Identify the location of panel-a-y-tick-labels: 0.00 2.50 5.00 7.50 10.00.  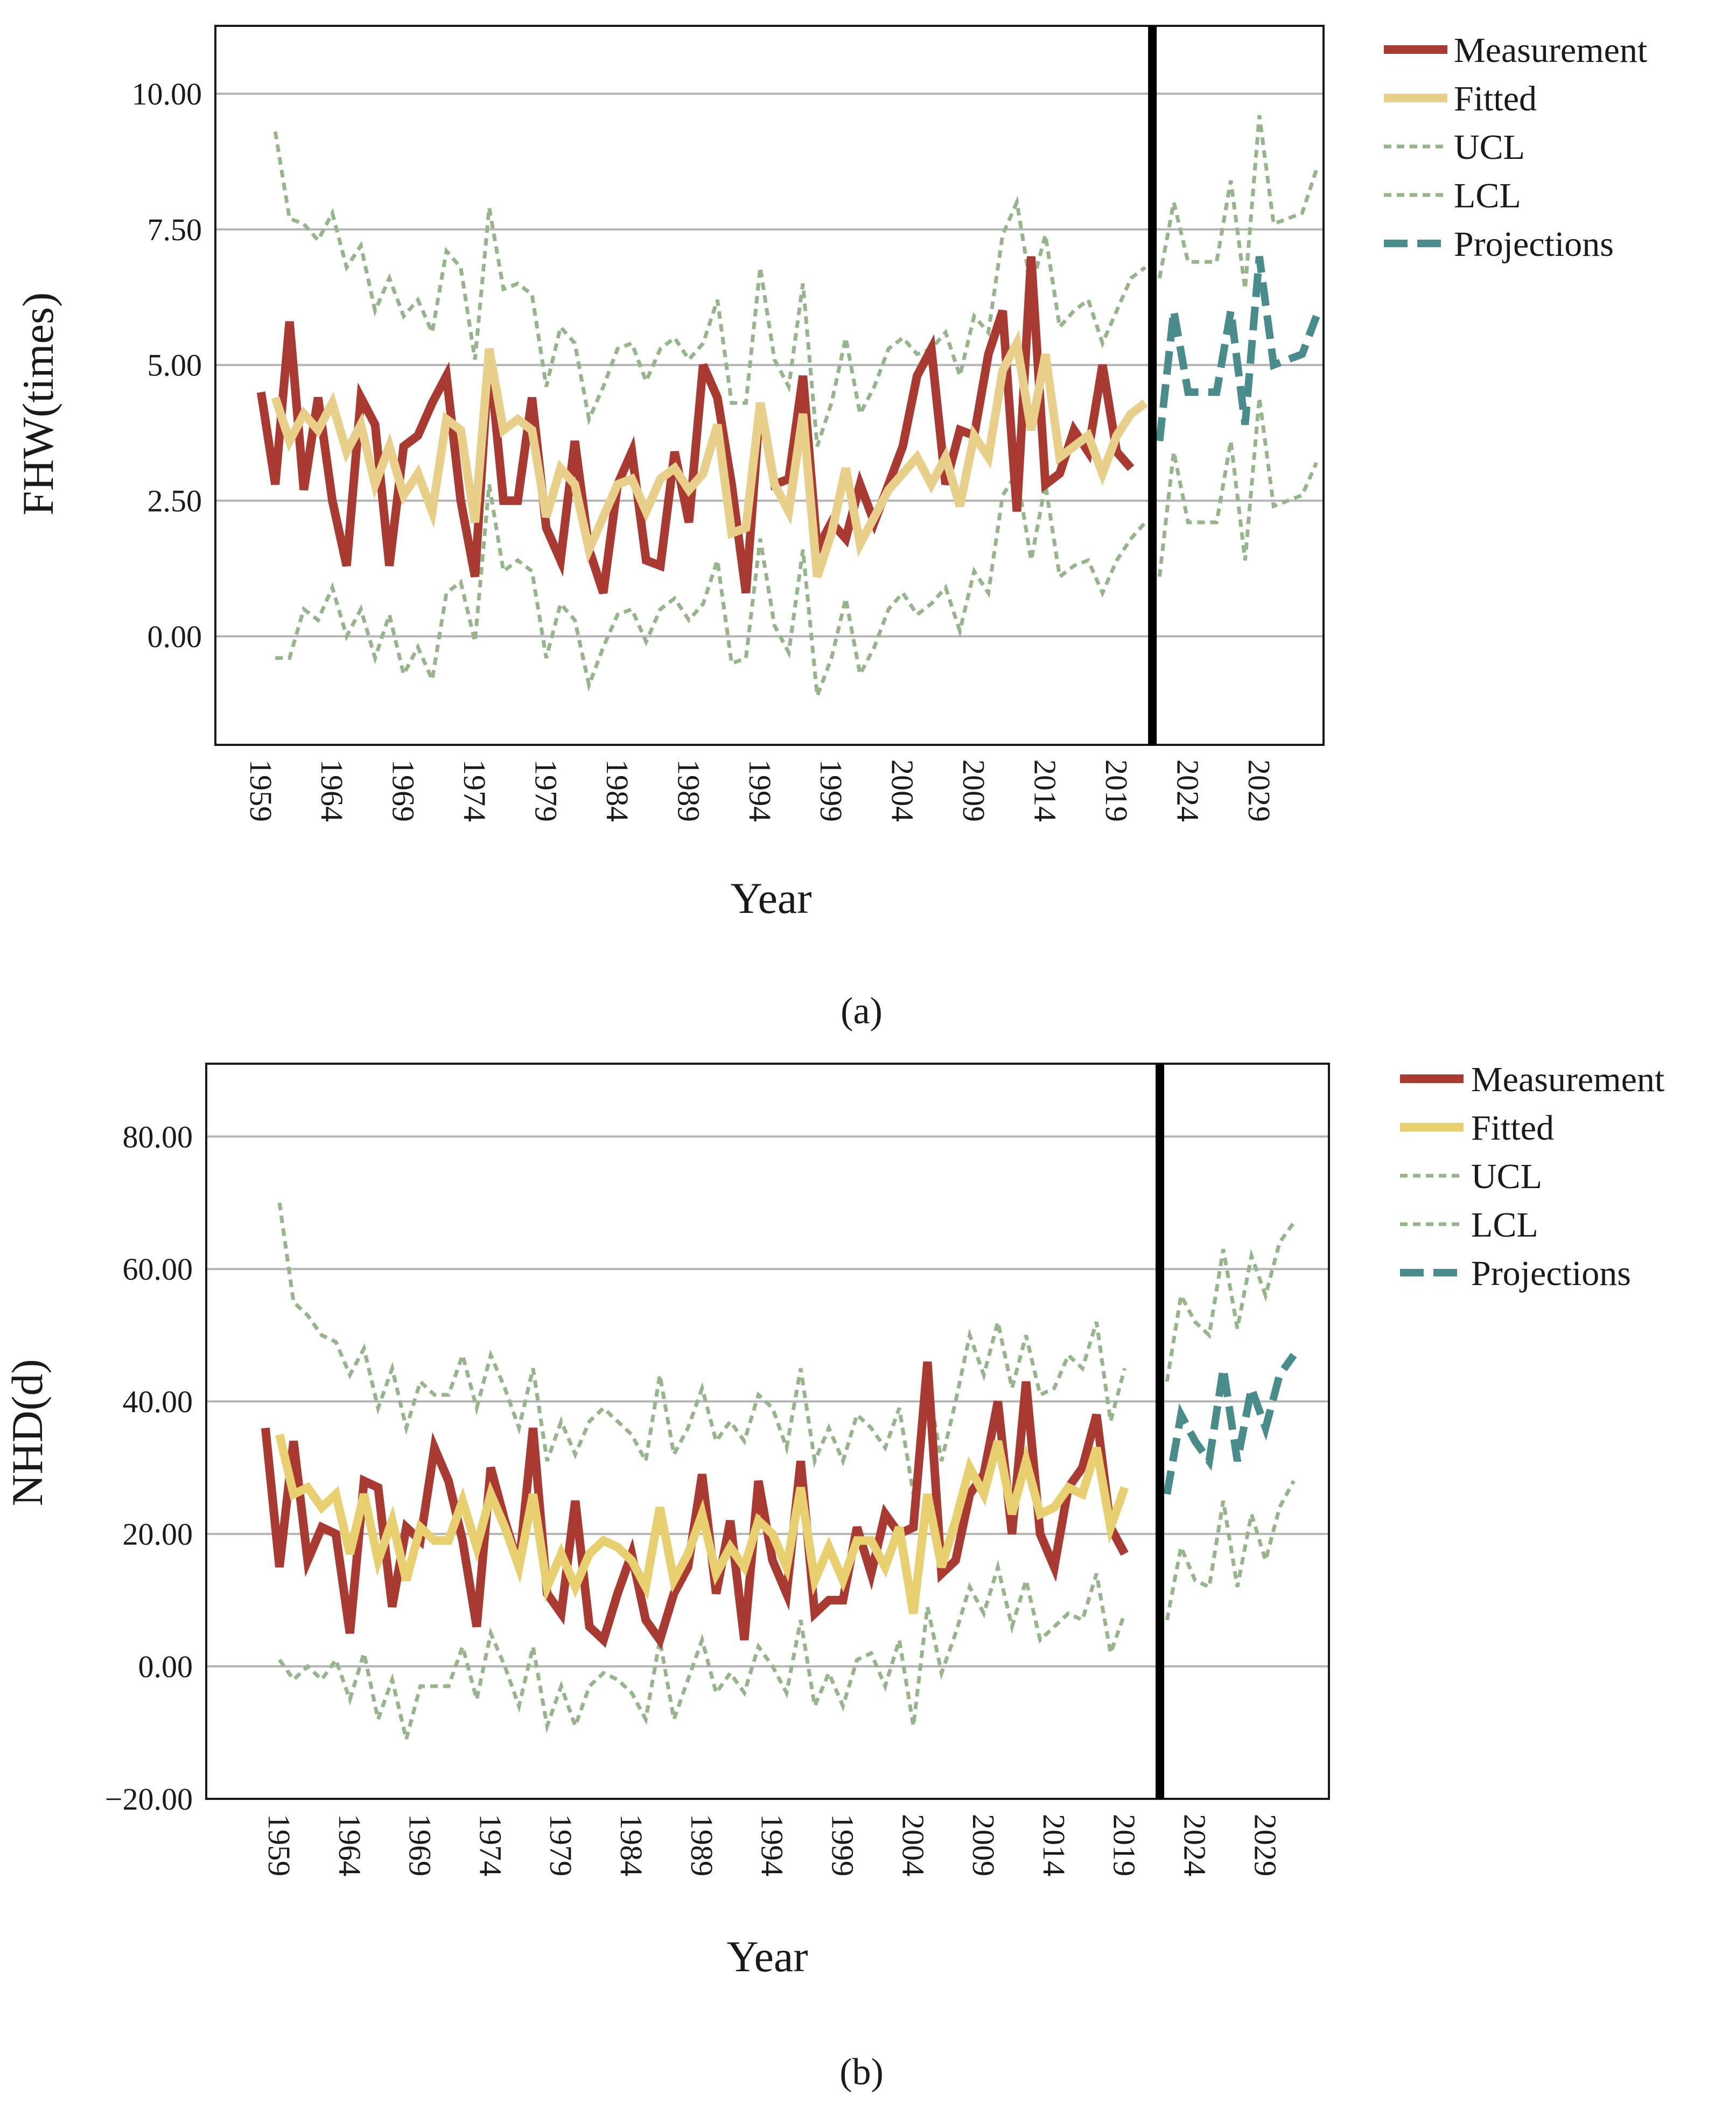
(167, 365).